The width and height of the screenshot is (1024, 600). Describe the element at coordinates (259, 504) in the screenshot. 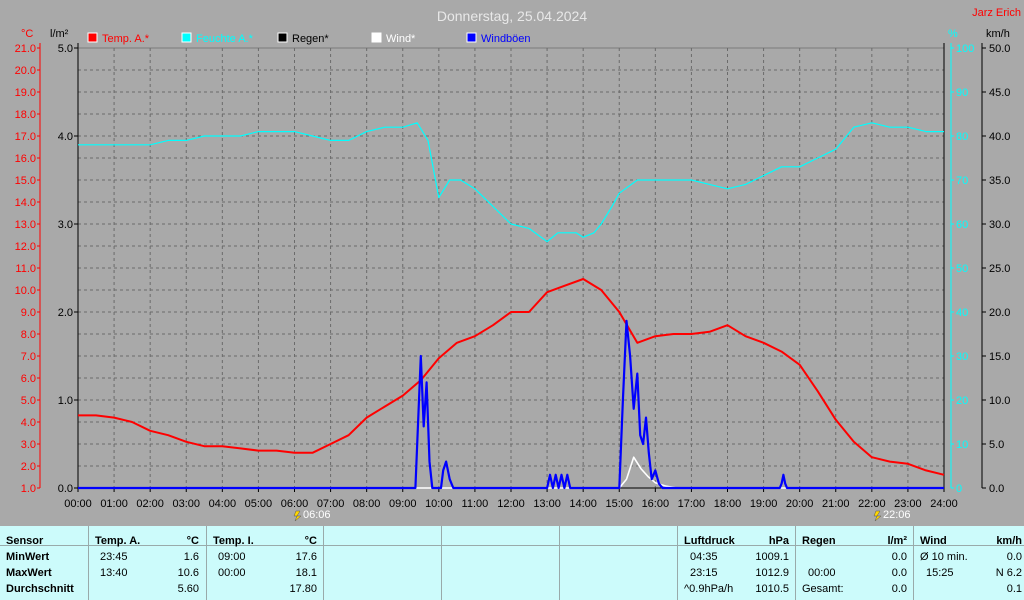

I see `time-axis-tick-label: 05:00` at that location.